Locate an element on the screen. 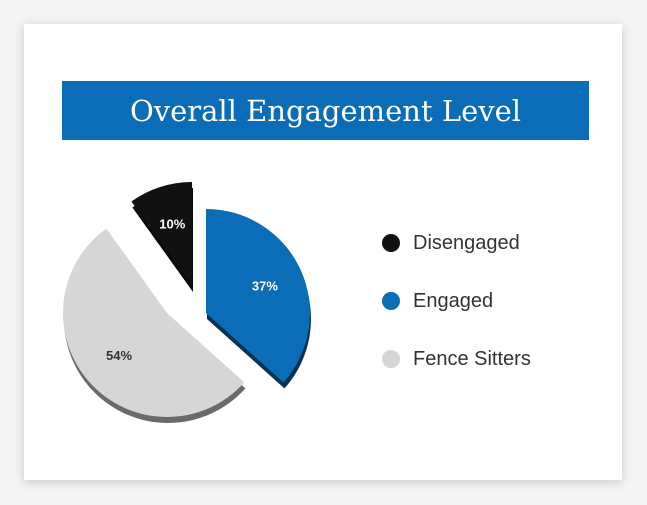 The image size is (647, 505). legend: Disengaged Engaged Fence Sitters is located at coordinates (456, 301).